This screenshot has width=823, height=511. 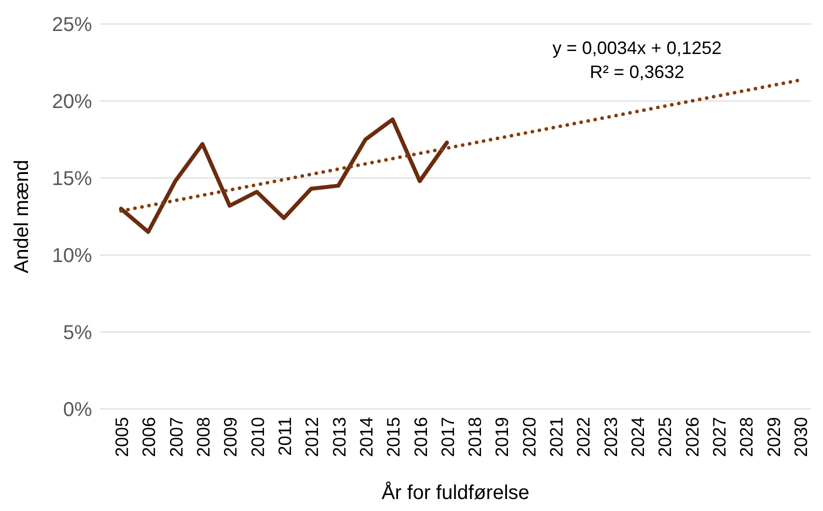 What do you see at coordinates (258, 437) in the screenshot?
I see `x-tick-label: 2010` at bounding box center [258, 437].